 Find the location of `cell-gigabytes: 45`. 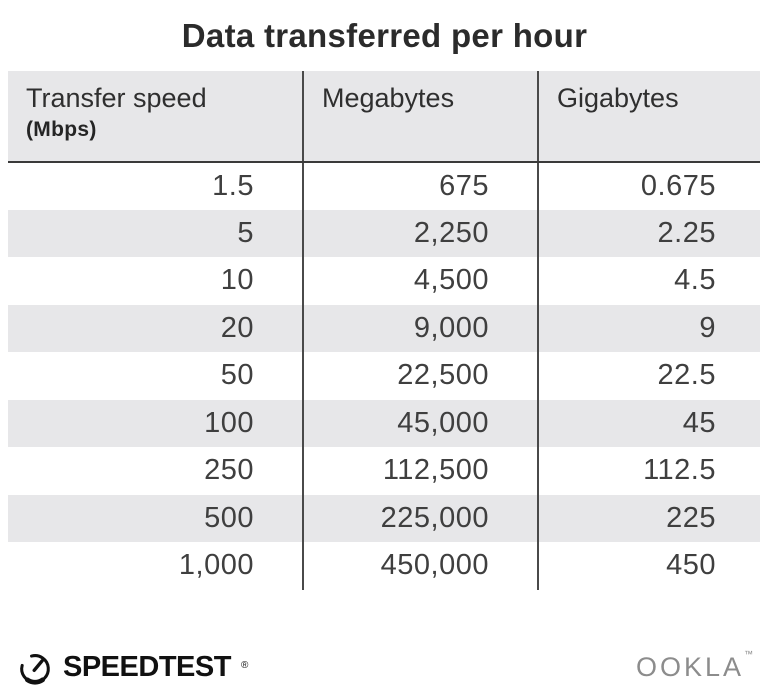

cell-gigabytes: 45 is located at coordinates (699, 422).